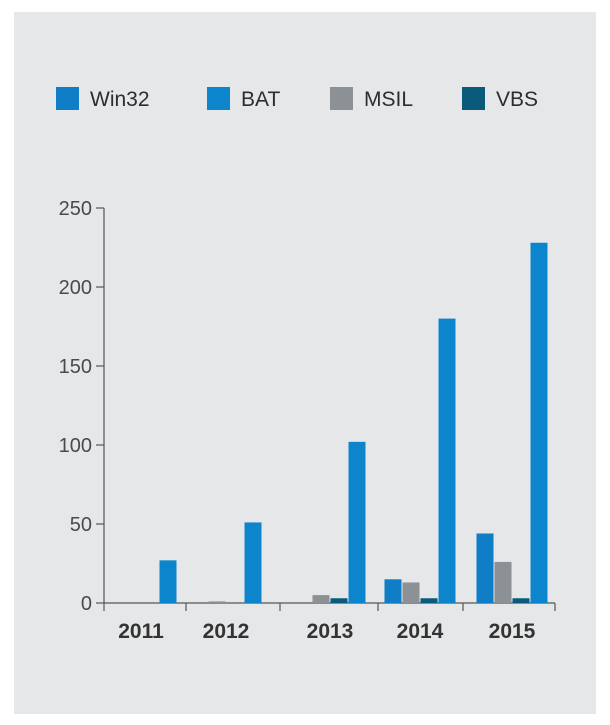 The width and height of the screenshot is (610, 725). Describe the element at coordinates (339, 600) in the screenshot. I see `bar-vbs-2013` at that location.